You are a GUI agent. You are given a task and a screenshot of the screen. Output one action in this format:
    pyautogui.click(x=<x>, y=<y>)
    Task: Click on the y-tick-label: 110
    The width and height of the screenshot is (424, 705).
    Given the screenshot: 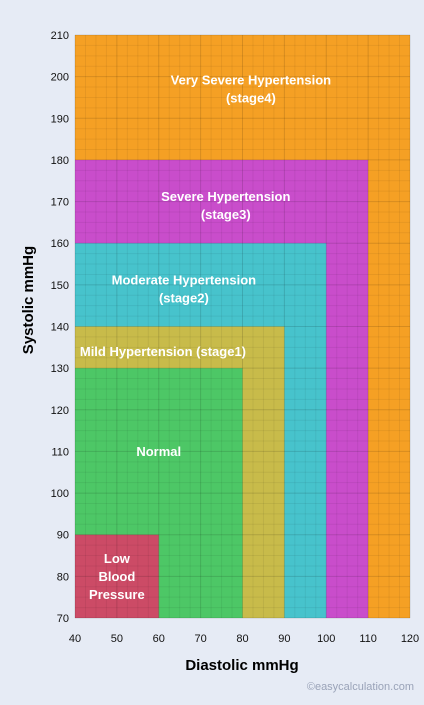 What is the action you would take?
    pyautogui.click(x=60, y=452)
    